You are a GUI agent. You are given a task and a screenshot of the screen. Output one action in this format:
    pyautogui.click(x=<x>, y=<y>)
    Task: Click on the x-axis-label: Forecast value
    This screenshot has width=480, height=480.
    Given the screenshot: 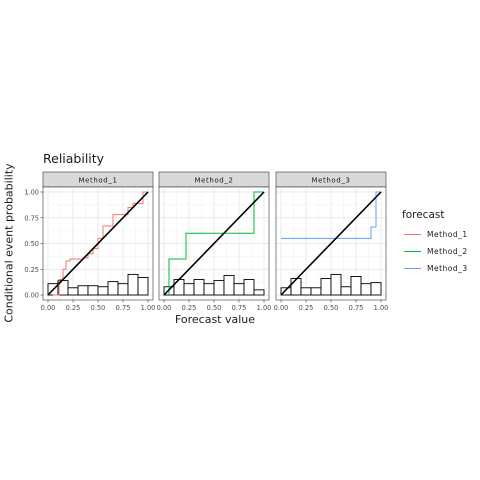 What is the action you would take?
    pyautogui.click(x=215, y=319)
    